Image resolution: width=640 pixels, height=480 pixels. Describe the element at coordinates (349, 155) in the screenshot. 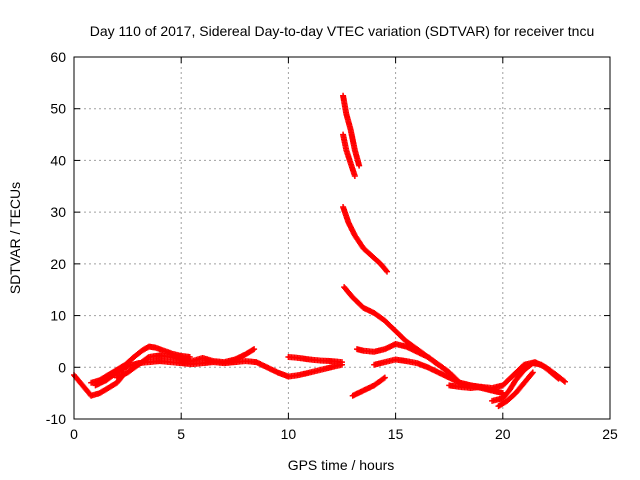

I see `series-arc-g` at that location.